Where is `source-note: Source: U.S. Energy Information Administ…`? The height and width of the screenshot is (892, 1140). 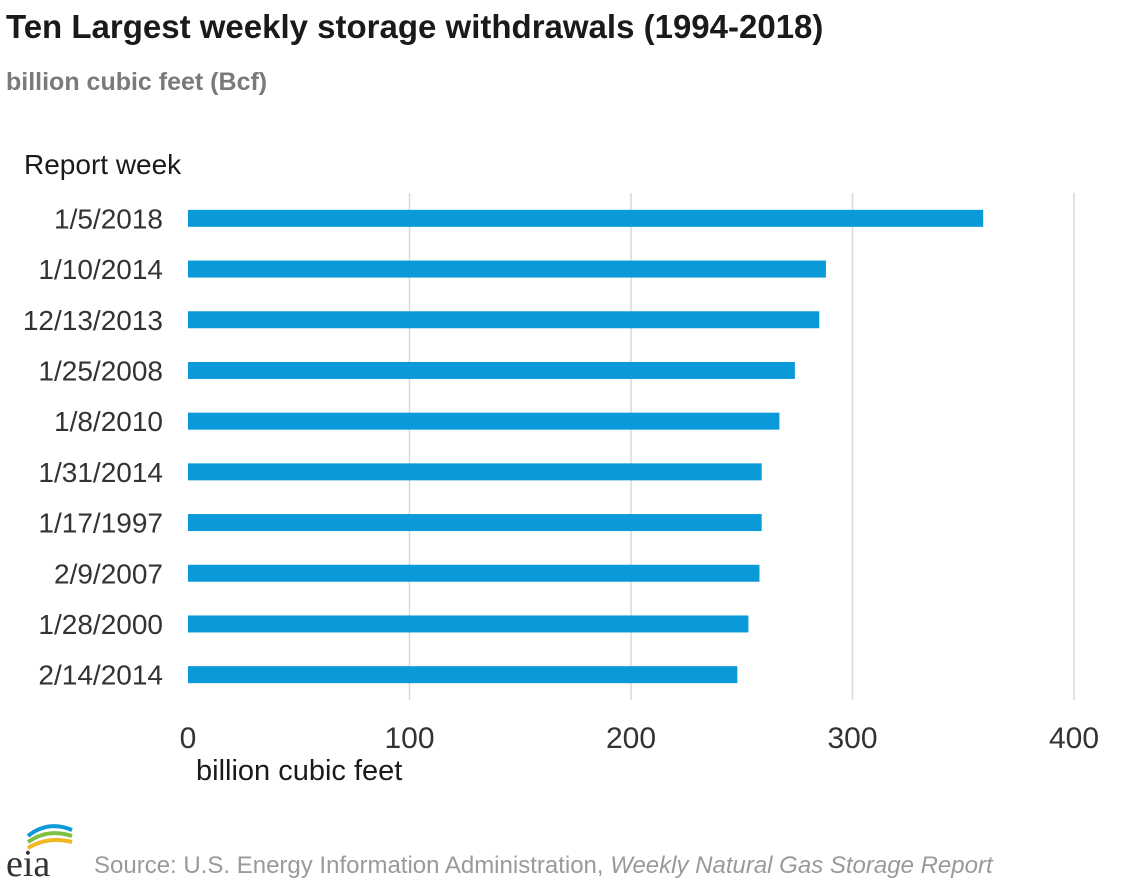
source-note: Source: U.S. Energy Information Administ… is located at coordinates (543, 866).